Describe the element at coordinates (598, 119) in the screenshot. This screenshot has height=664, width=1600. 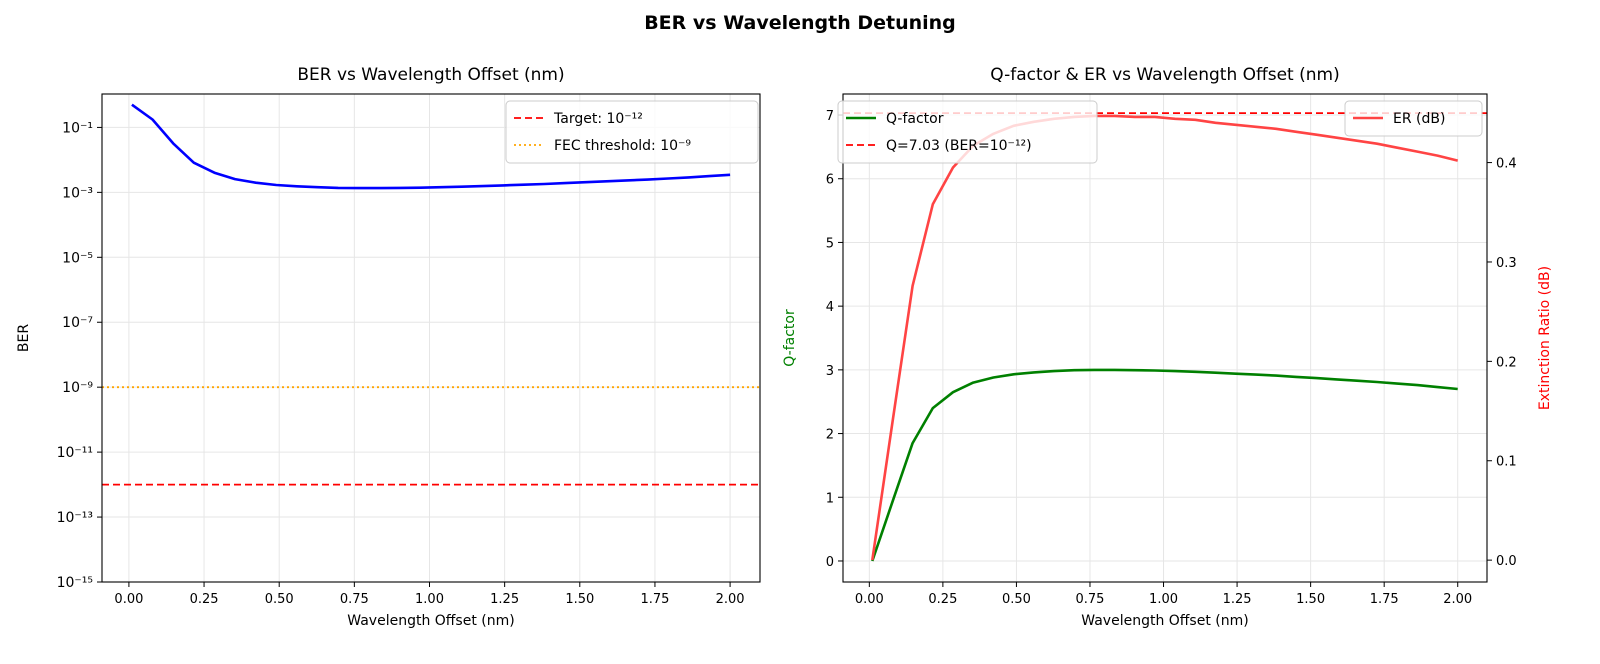
I see `legend-label: Target: 10⁻¹²` at that location.